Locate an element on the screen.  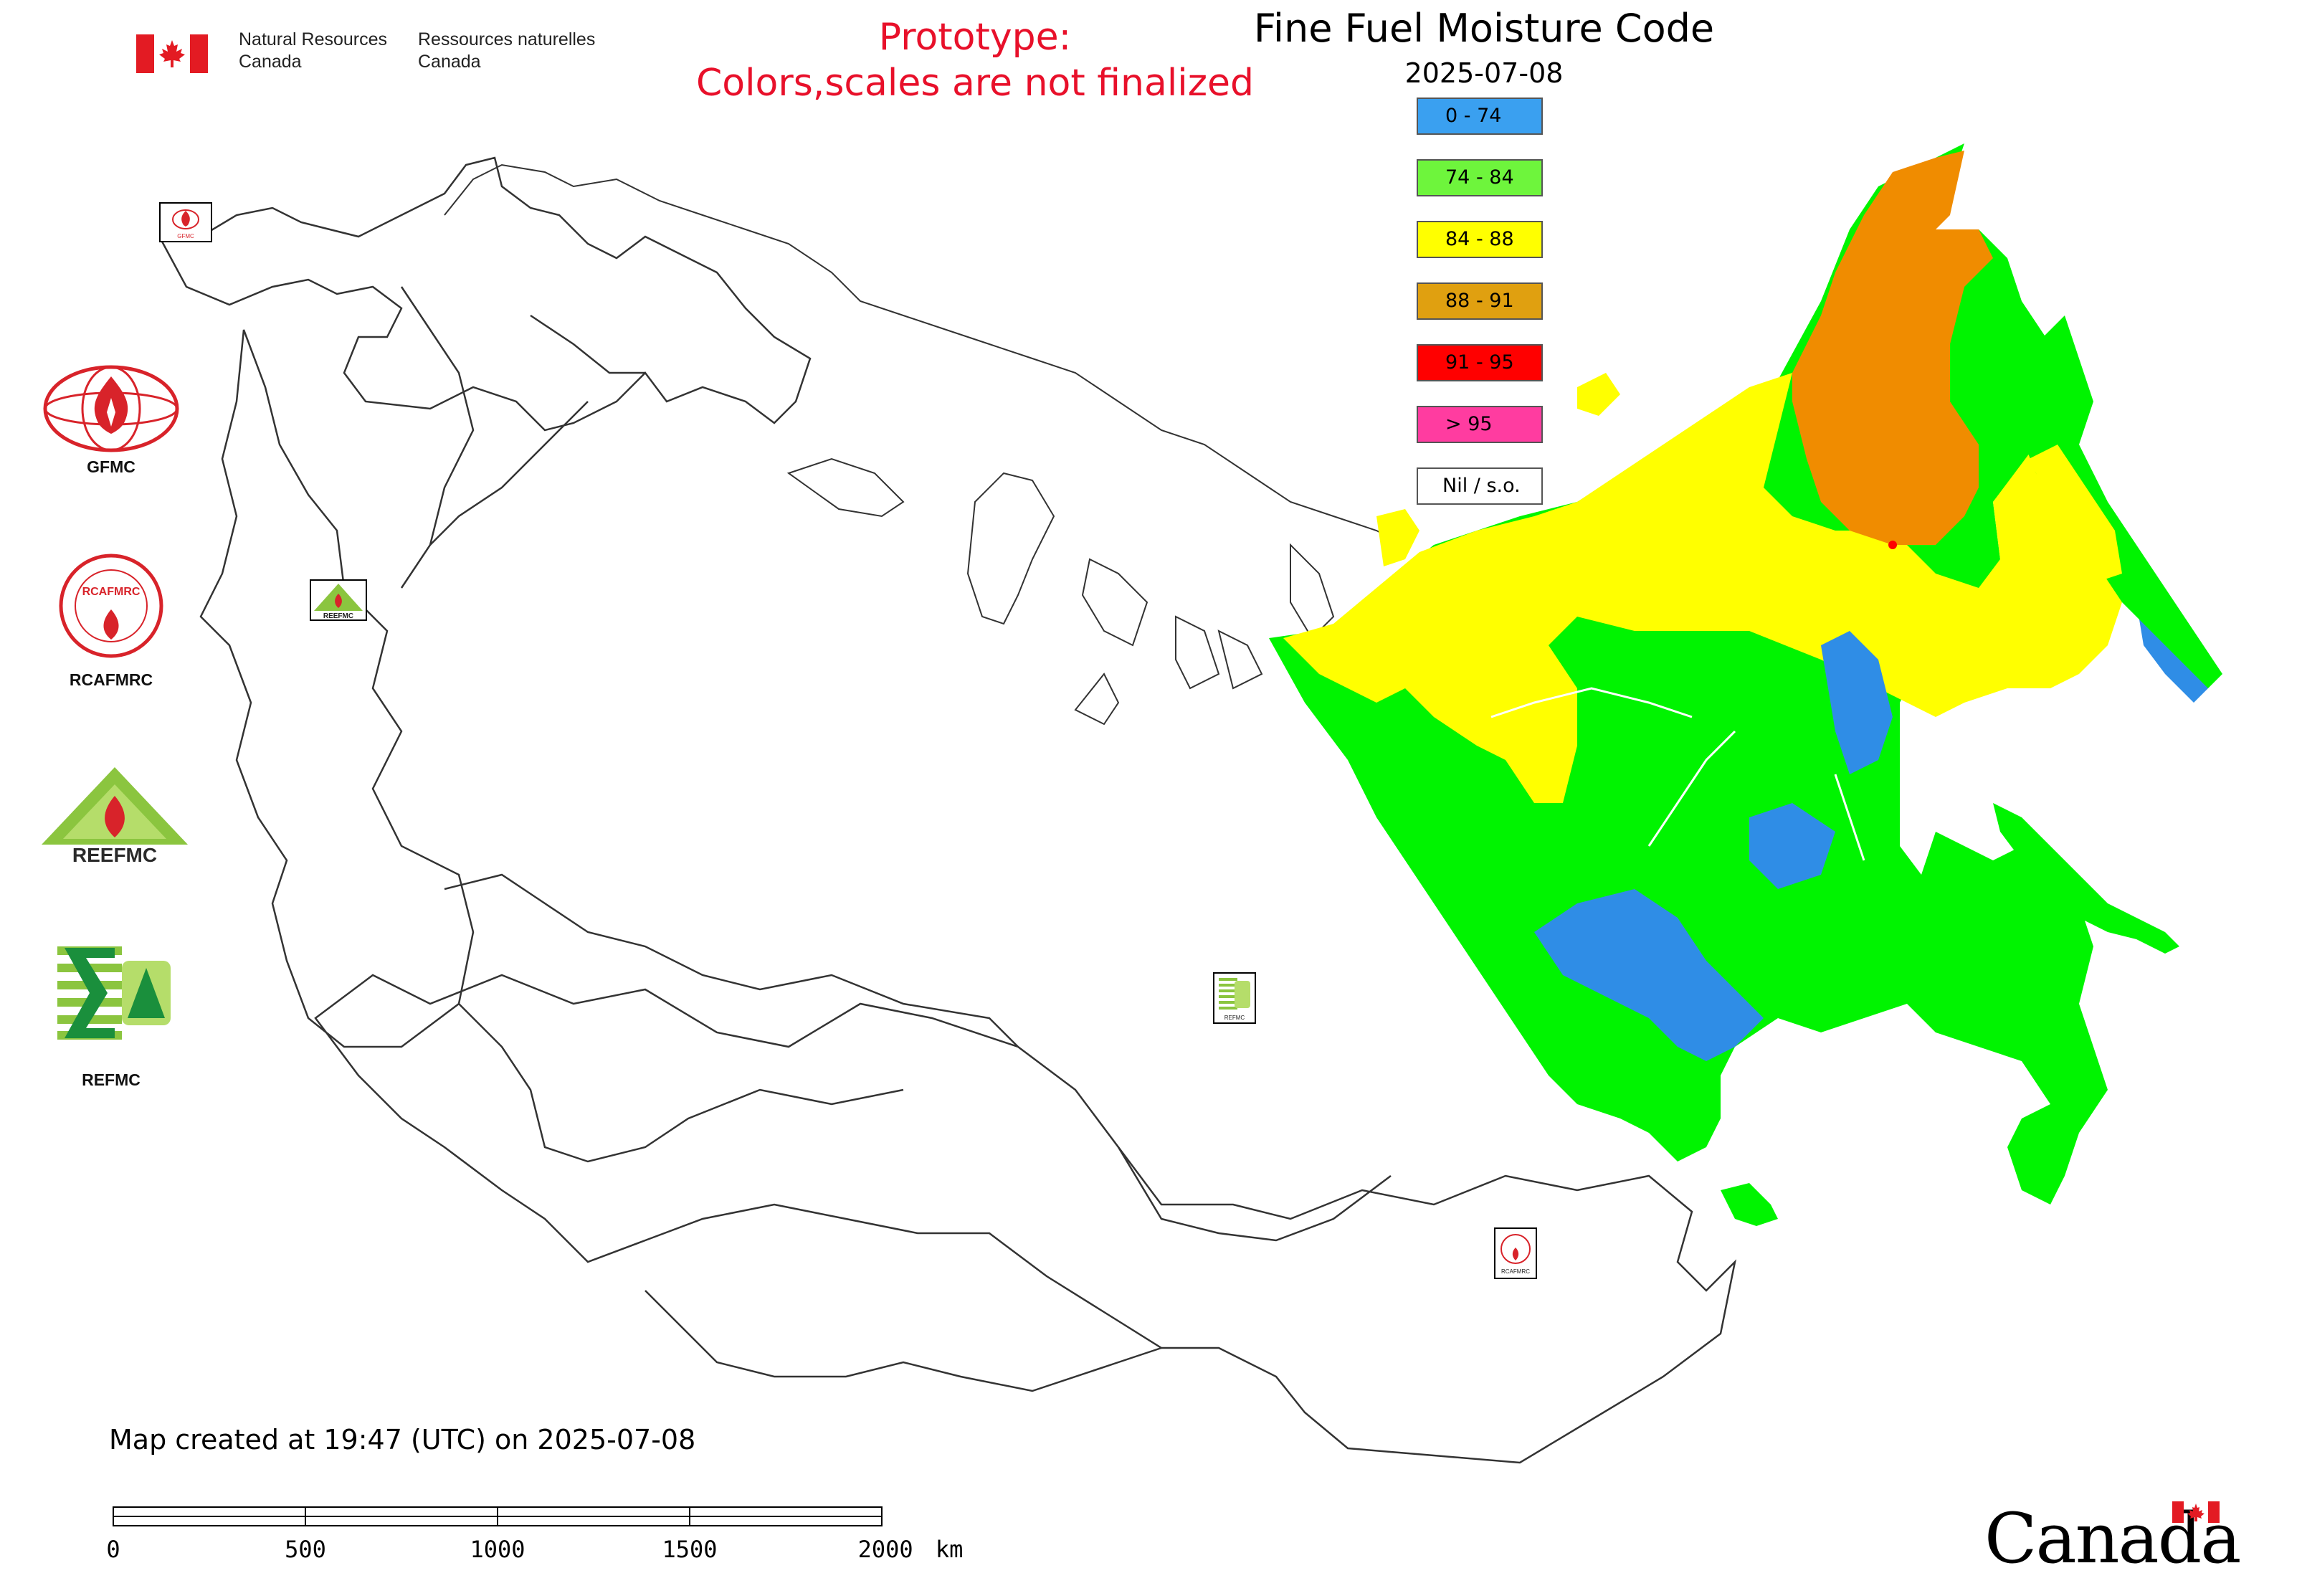
rcafmrc-caption: RCAFMRC is located at coordinates (111, 679).